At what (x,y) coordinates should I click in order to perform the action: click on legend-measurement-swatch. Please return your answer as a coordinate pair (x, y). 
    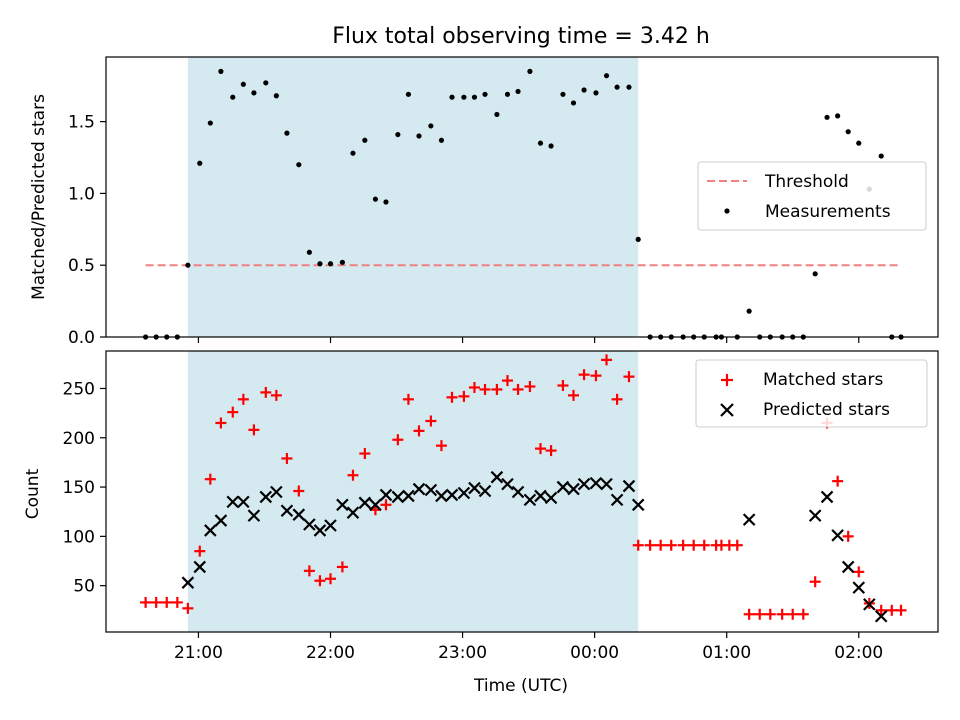
    Looking at the image, I should click on (727, 211).